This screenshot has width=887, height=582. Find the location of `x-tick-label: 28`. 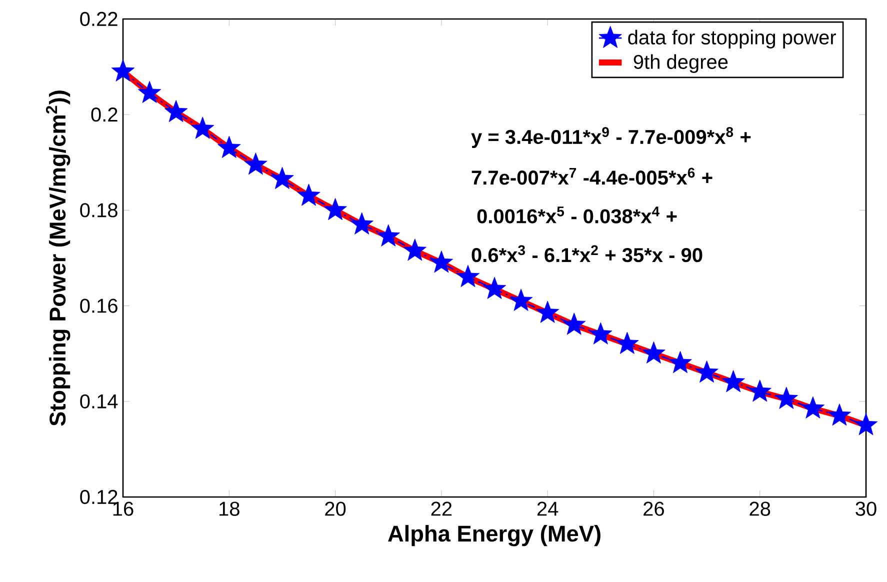

x-tick-label: 28 is located at coordinates (760, 509).